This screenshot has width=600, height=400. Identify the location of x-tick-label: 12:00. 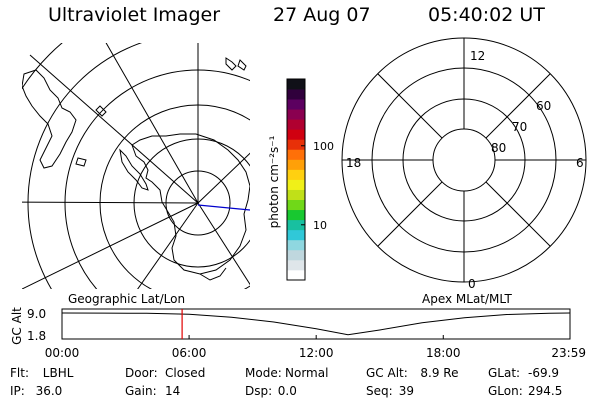
(316, 353).